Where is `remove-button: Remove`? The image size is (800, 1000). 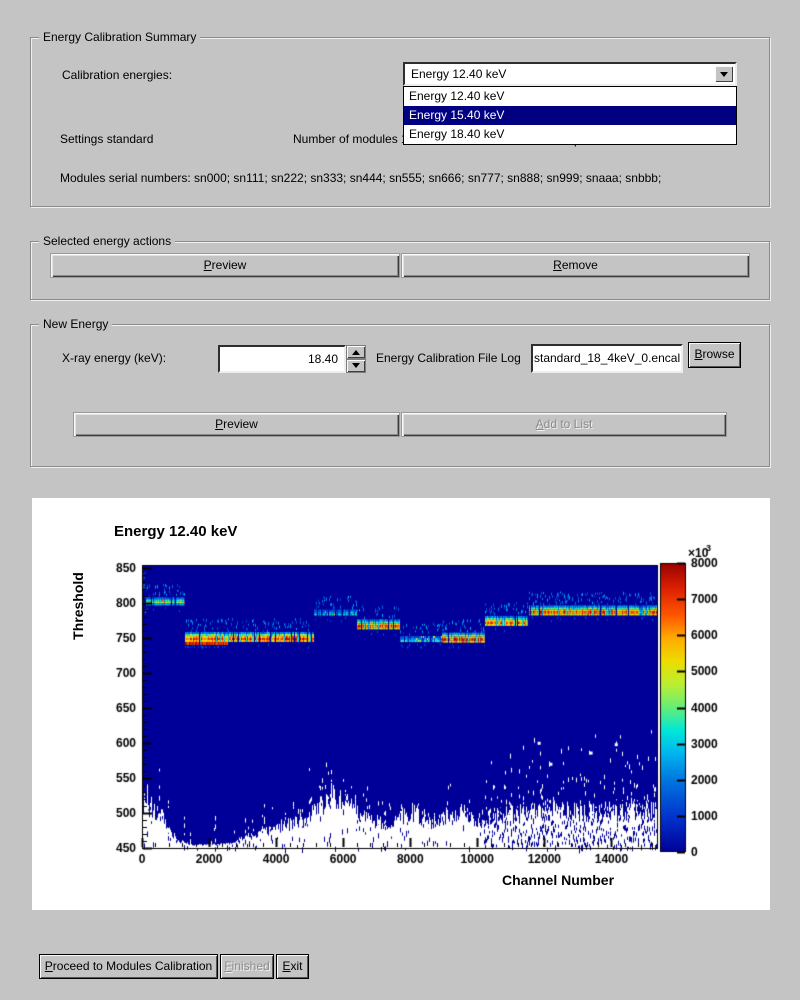 remove-button: Remove is located at coordinates (575, 265).